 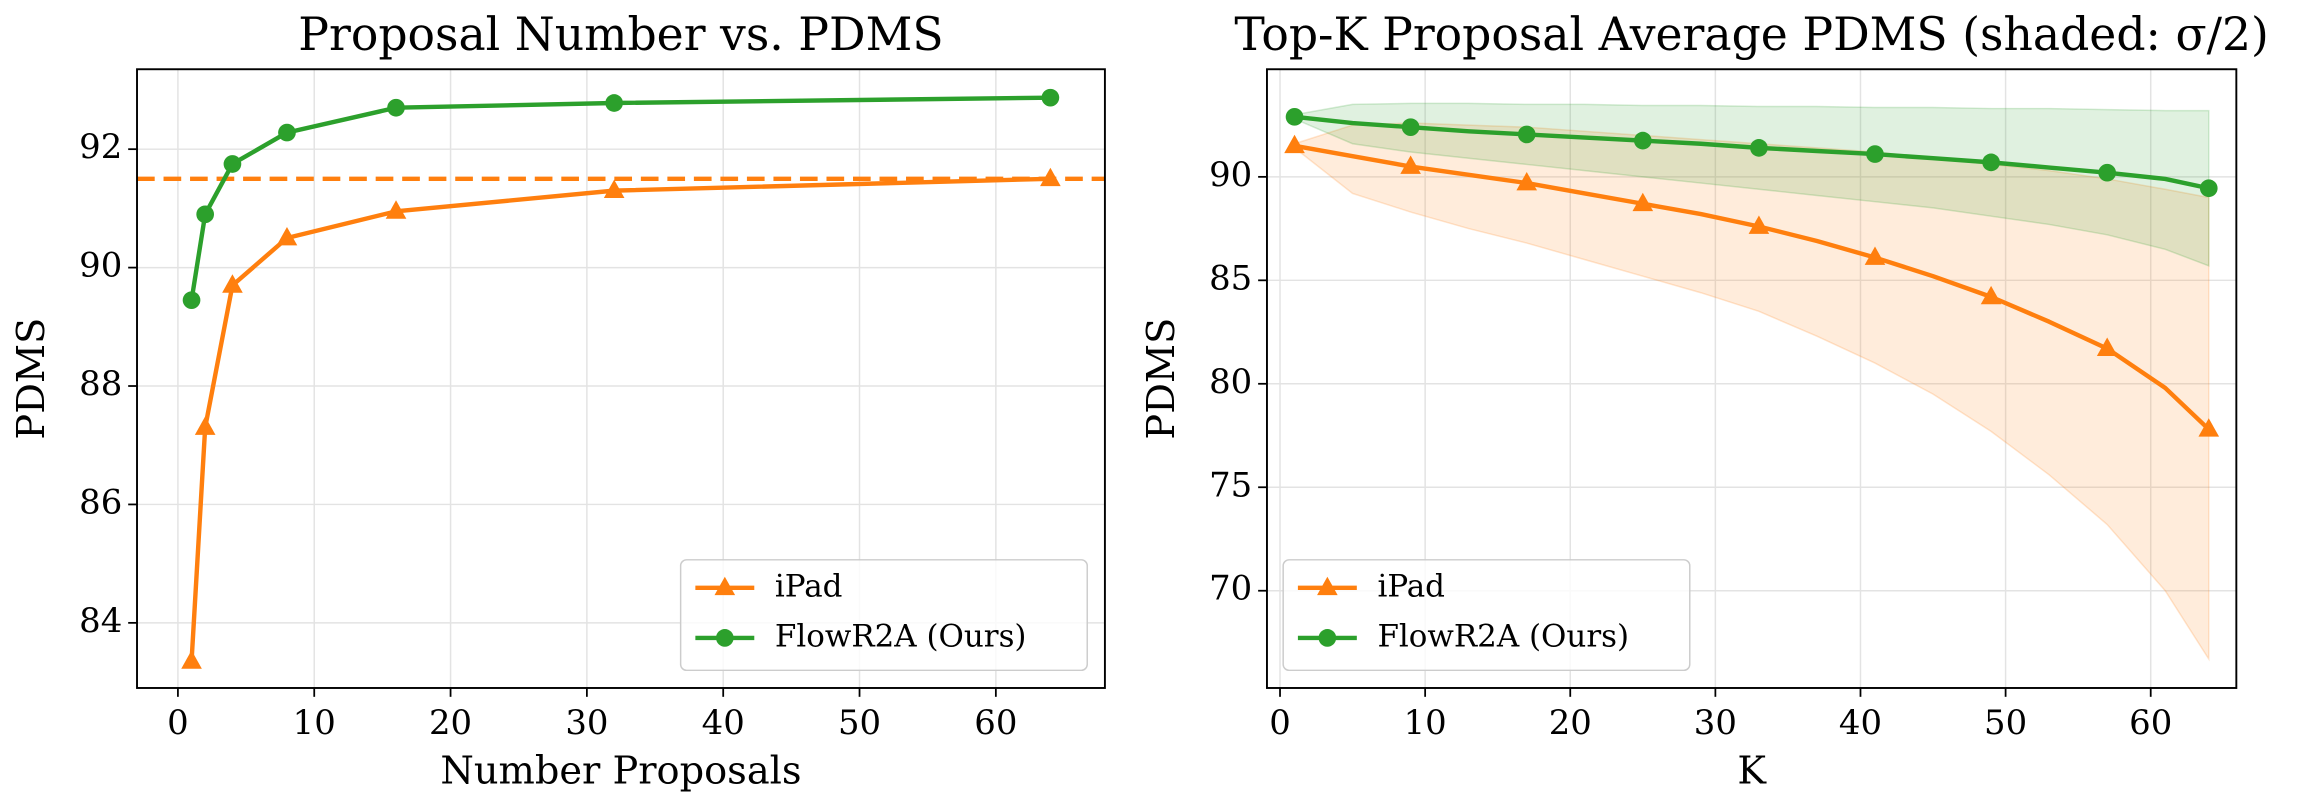 I want to click on x-axis-label: K, so click(x=1752, y=770).